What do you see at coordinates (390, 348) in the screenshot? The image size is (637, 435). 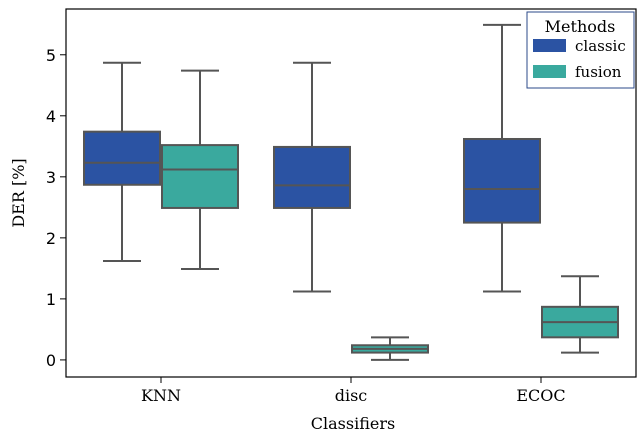 I see `box-fusion-disc` at bounding box center [390, 348].